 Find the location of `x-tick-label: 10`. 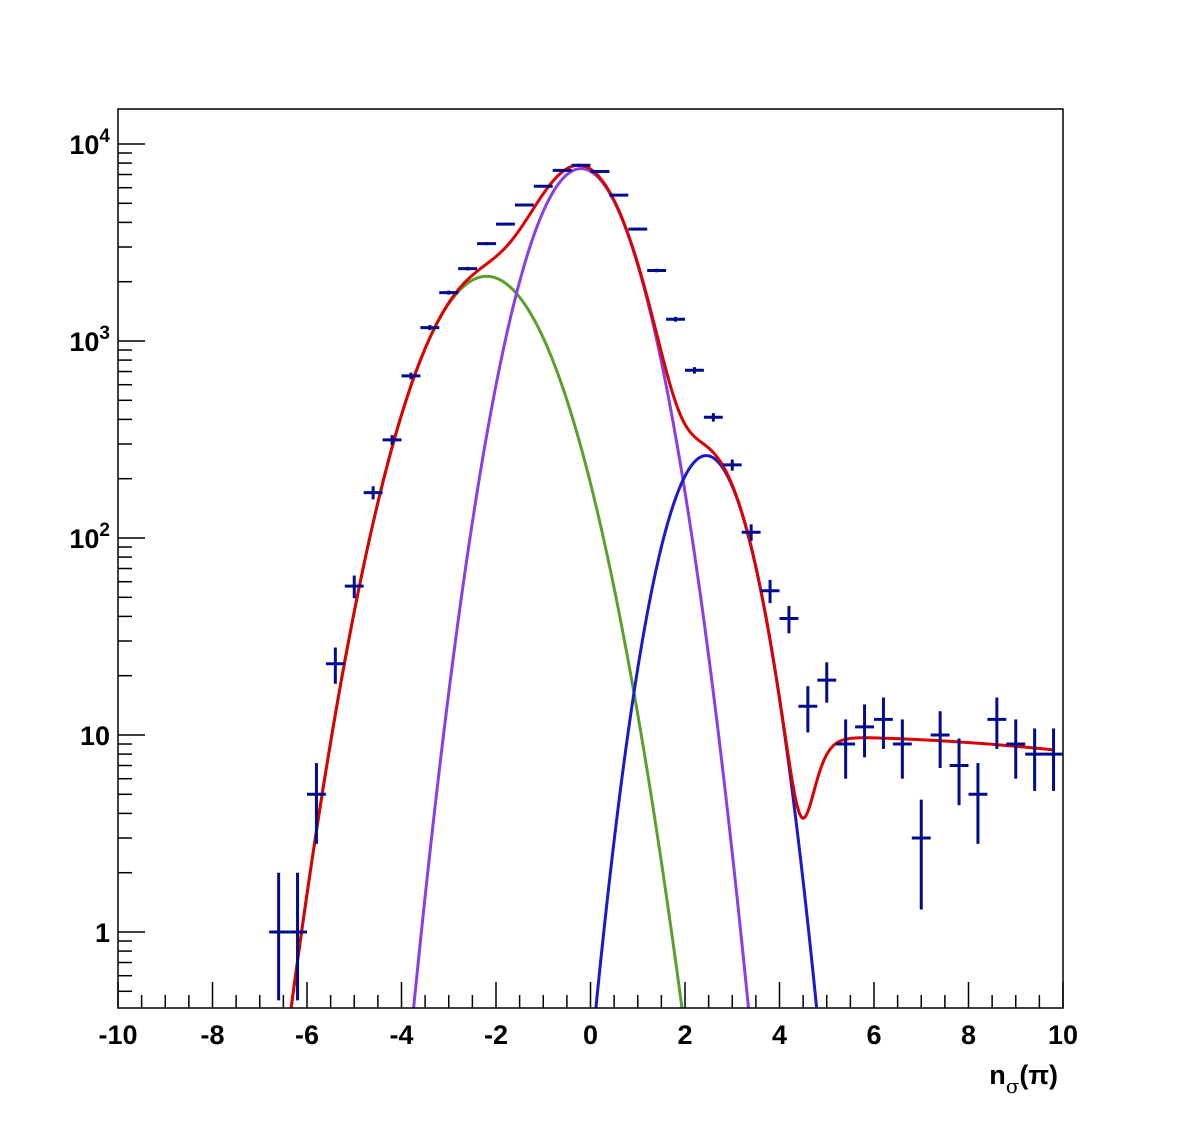

x-tick-label: 10 is located at coordinates (1063, 1035).